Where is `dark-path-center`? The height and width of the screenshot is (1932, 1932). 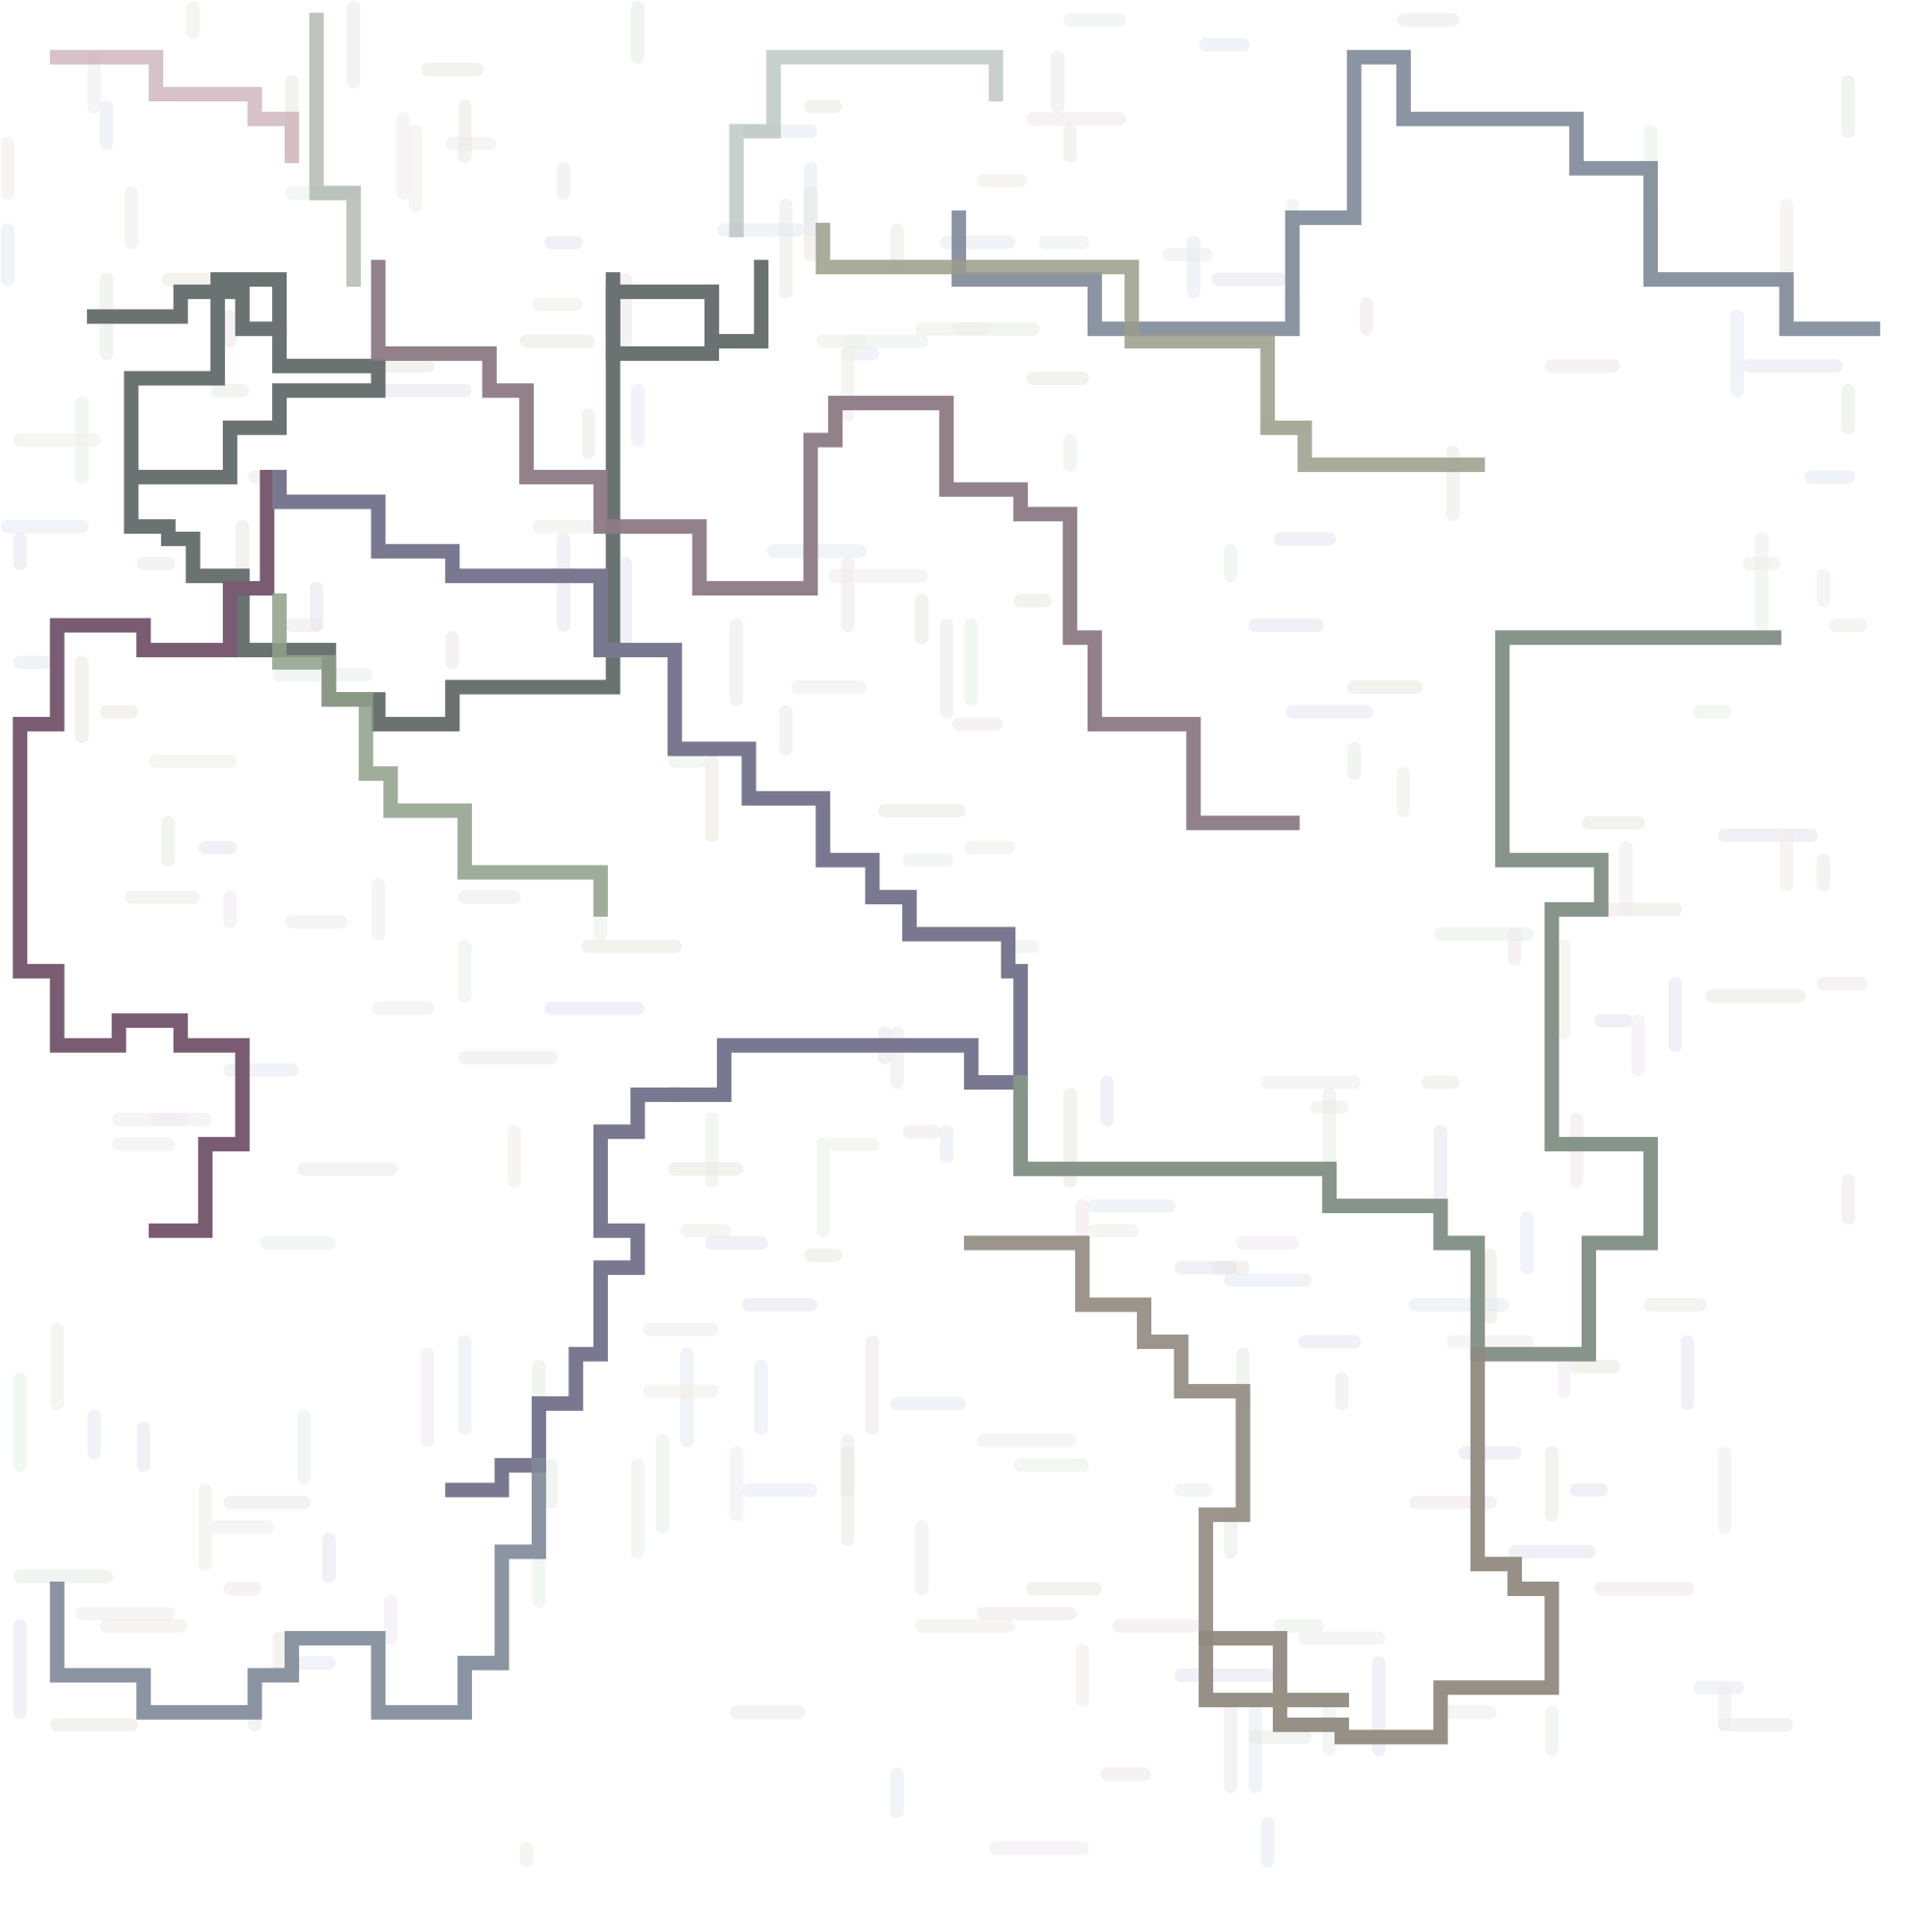
dark-path-center is located at coordinates (206, 378).